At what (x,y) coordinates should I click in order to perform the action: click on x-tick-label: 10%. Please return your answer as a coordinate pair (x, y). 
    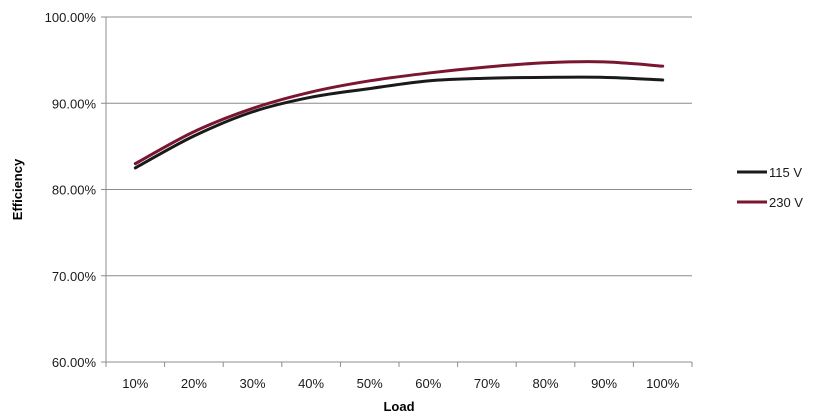
    Looking at the image, I should click on (135, 383).